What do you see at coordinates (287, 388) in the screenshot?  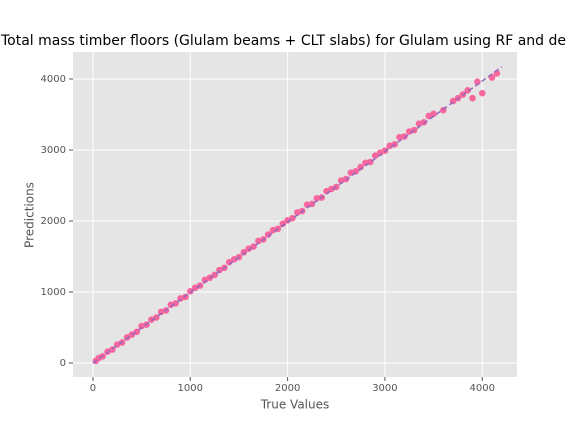 I see `x-tick-label: 2000` at bounding box center [287, 388].